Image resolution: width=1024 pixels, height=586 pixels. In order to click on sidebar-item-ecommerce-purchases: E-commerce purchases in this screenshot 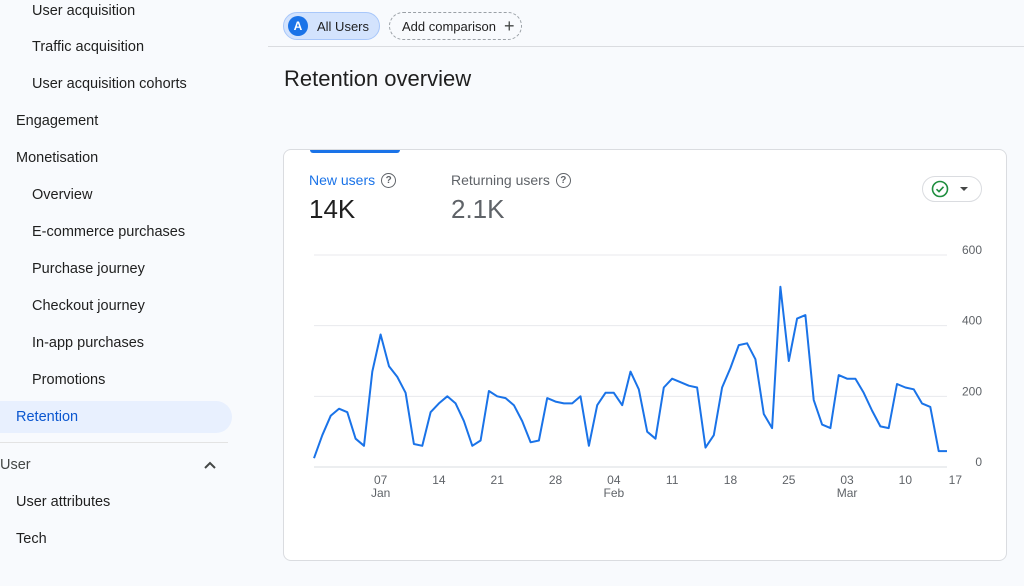, I will do `click(109, 232)`.